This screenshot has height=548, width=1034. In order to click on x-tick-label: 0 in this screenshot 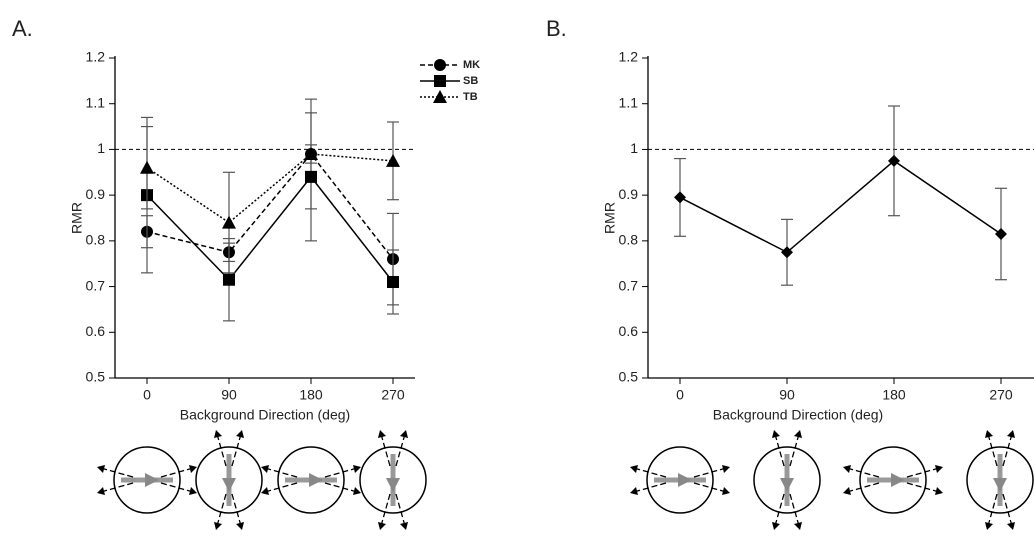, I will do `click(147, 395)`.